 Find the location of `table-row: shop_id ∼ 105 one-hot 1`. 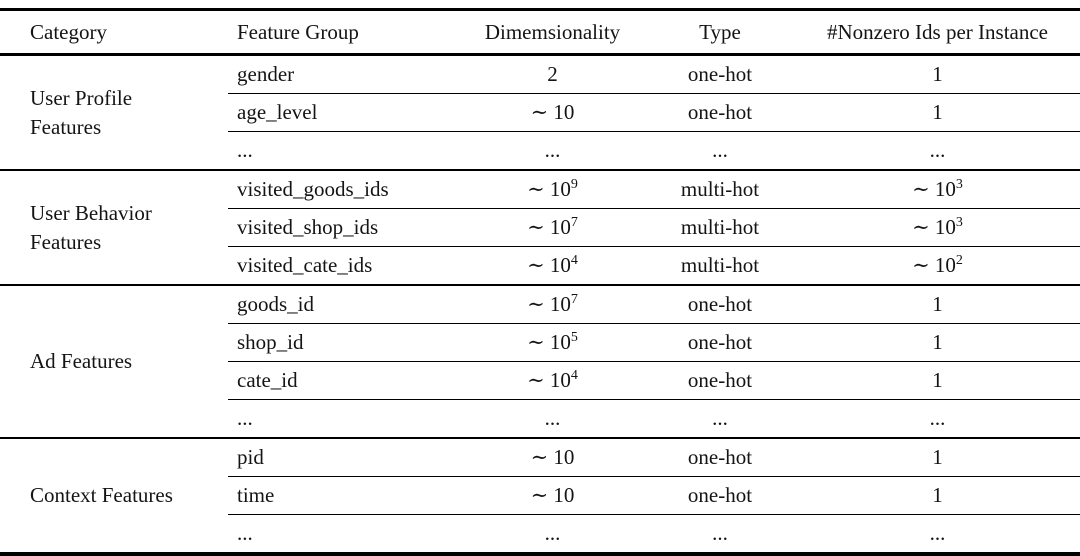

table-row: shop_id ∼ 105 one-hot 1 is located at coordinates (540, 342).